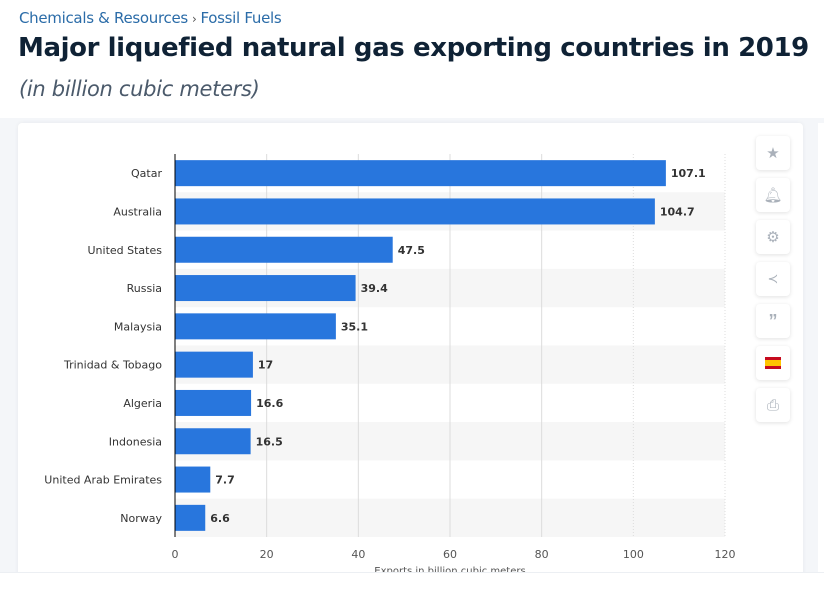 This screenshot has height=597, width=824. What do you see at coordinates (103, 18) in the screenshot?
I see `breadcrumb-item-chemicals: Chemicals & Resources` at bounding box center [103, 18].